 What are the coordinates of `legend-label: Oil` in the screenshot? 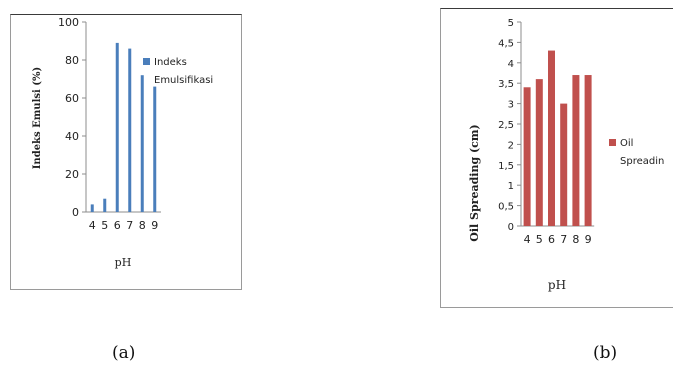 It's located at (626, 143).